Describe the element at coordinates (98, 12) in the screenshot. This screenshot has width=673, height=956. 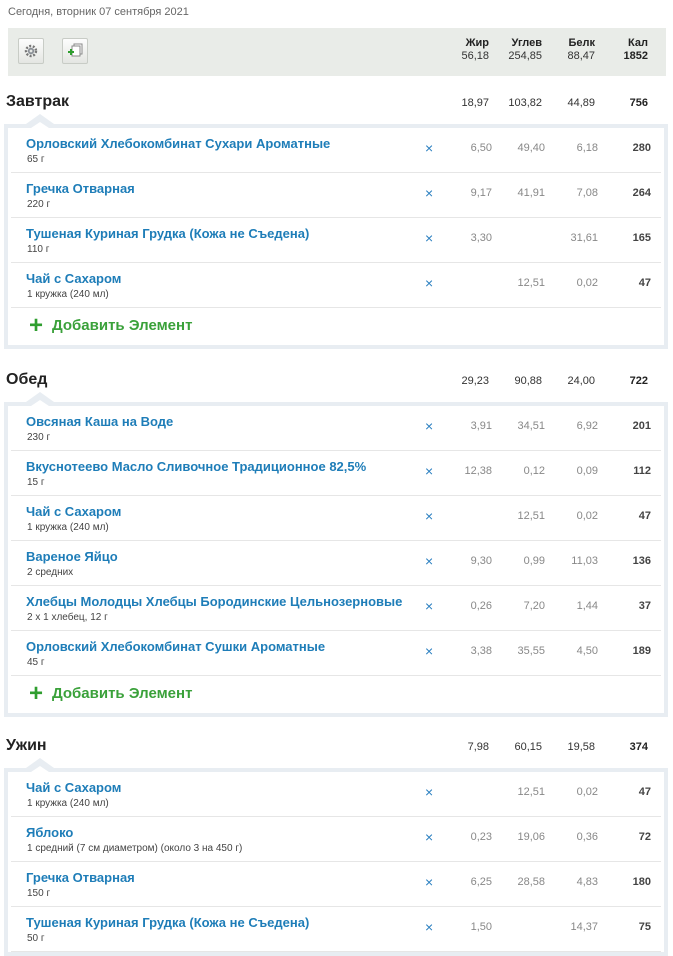
I see `date-label: Сегодня, вторник 07 сентября 2021` at that location.